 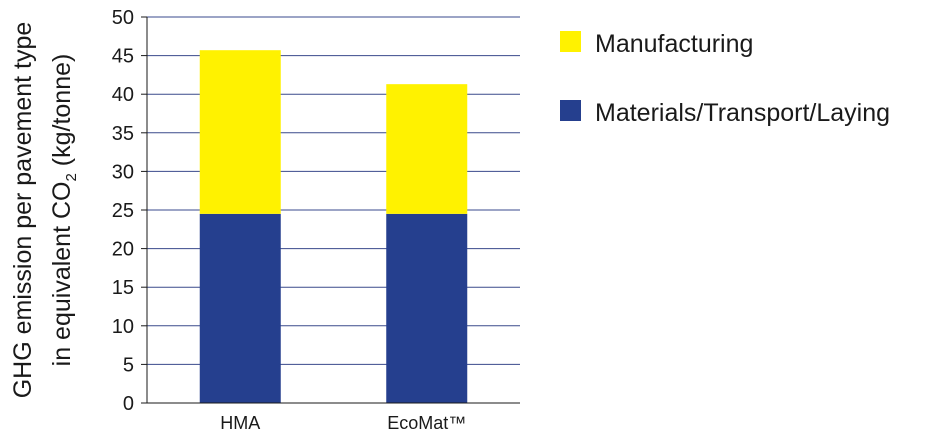 I want to click on y-tick-label: 25, so click(x=123, y=211).